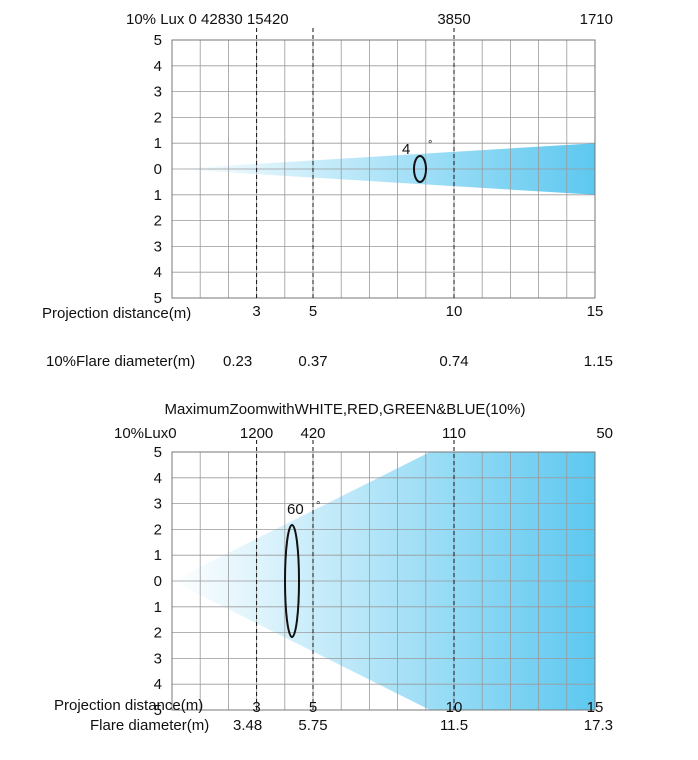 The height and width of the screenshot is (760, 698). I want to click on flare-diameter-value: 17.3, so click(598, 725).